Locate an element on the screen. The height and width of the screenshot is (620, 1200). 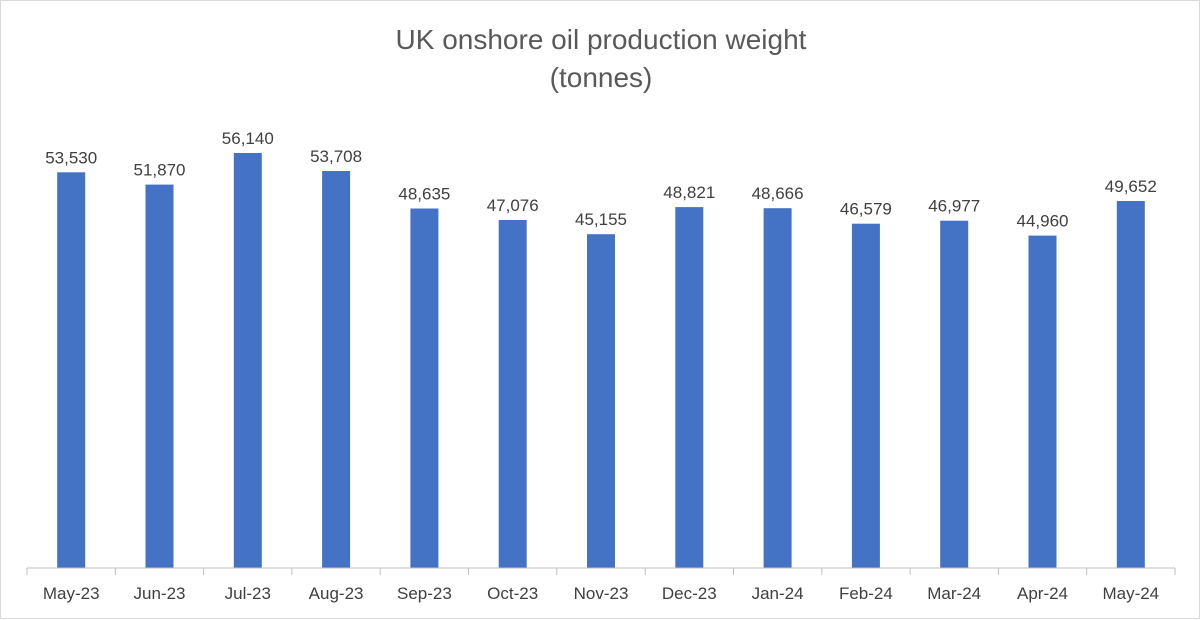
value-label: 53,530 is located at coordinates (71, 157).